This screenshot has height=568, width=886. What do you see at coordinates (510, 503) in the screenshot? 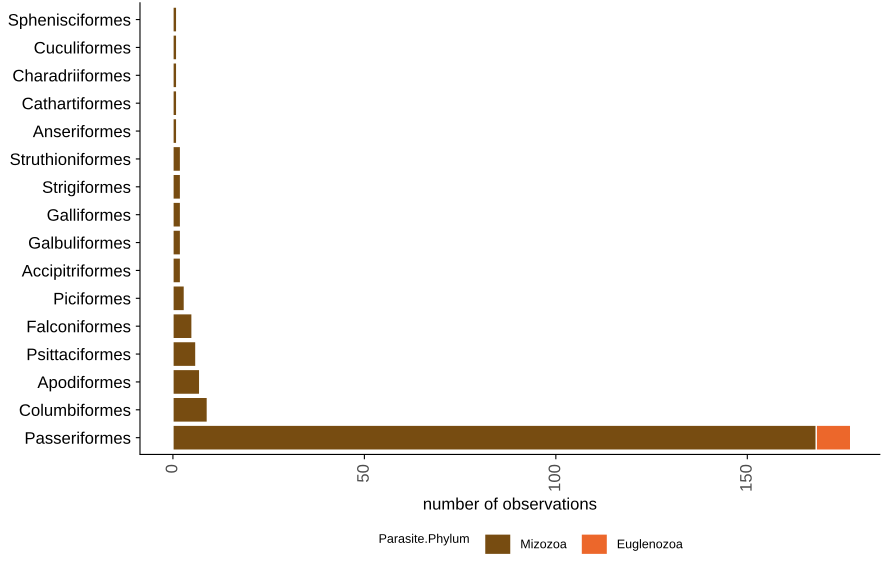
I see `x-axis-title: number of observations` at bounding box center [510, 503].